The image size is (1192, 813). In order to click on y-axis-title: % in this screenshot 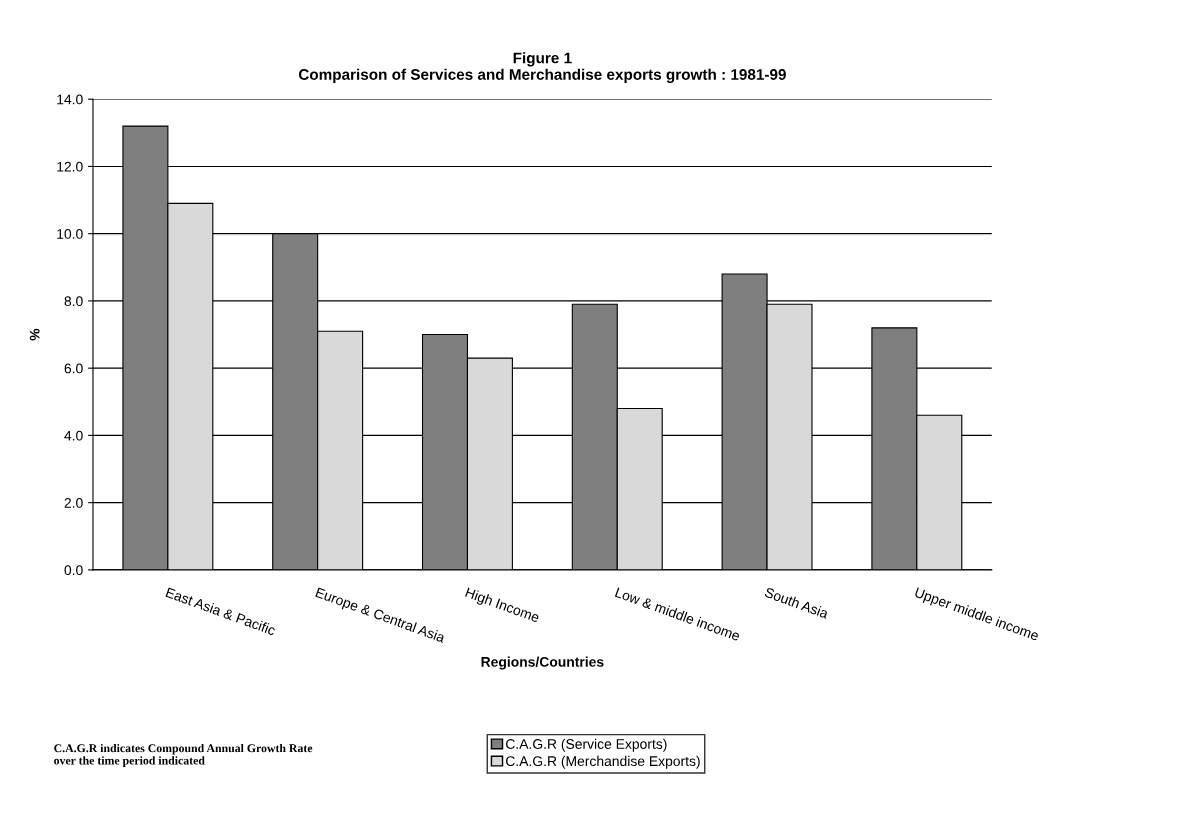, I will do `click(34, 334)`.